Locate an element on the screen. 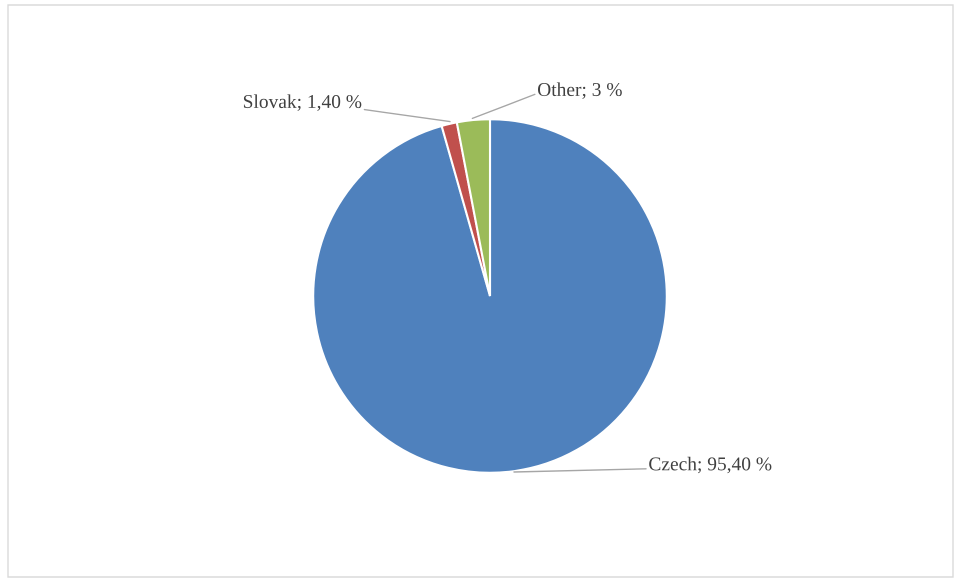 This screenshot has height=579, width=959. slice-label: Other; 3 % is located at coordinates (580, 90).